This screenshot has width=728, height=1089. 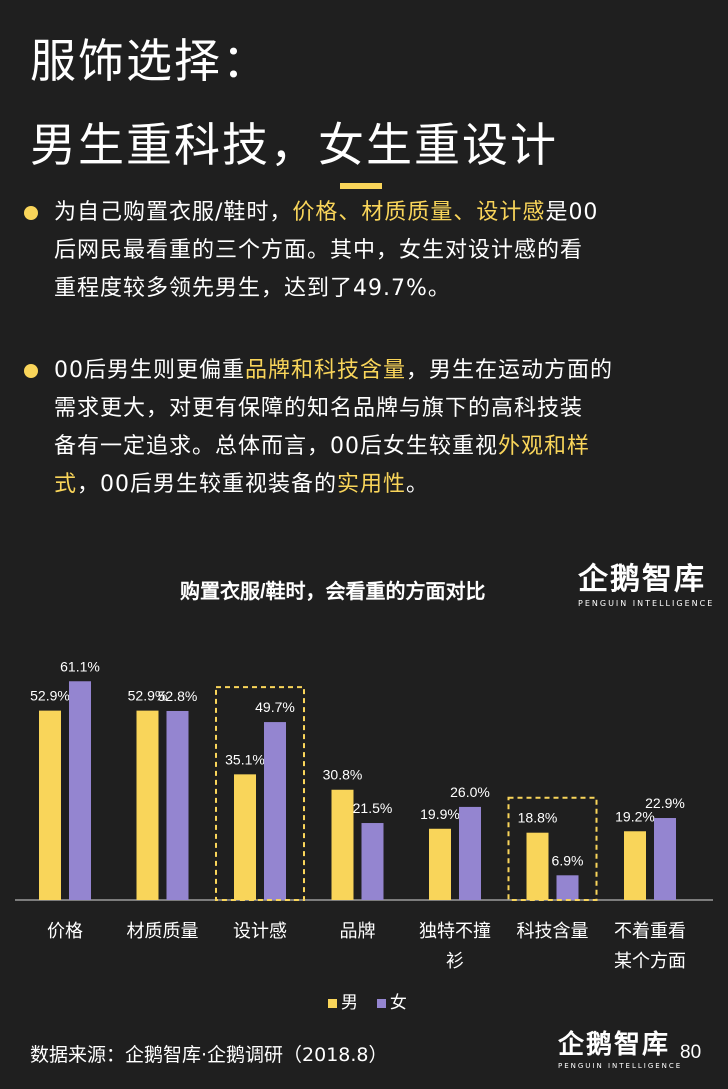 What do you see at coordinates (150, 61) in the screenshot?
I see `page-title-line1: 服饰选择：` at bounding box center [150, 61].